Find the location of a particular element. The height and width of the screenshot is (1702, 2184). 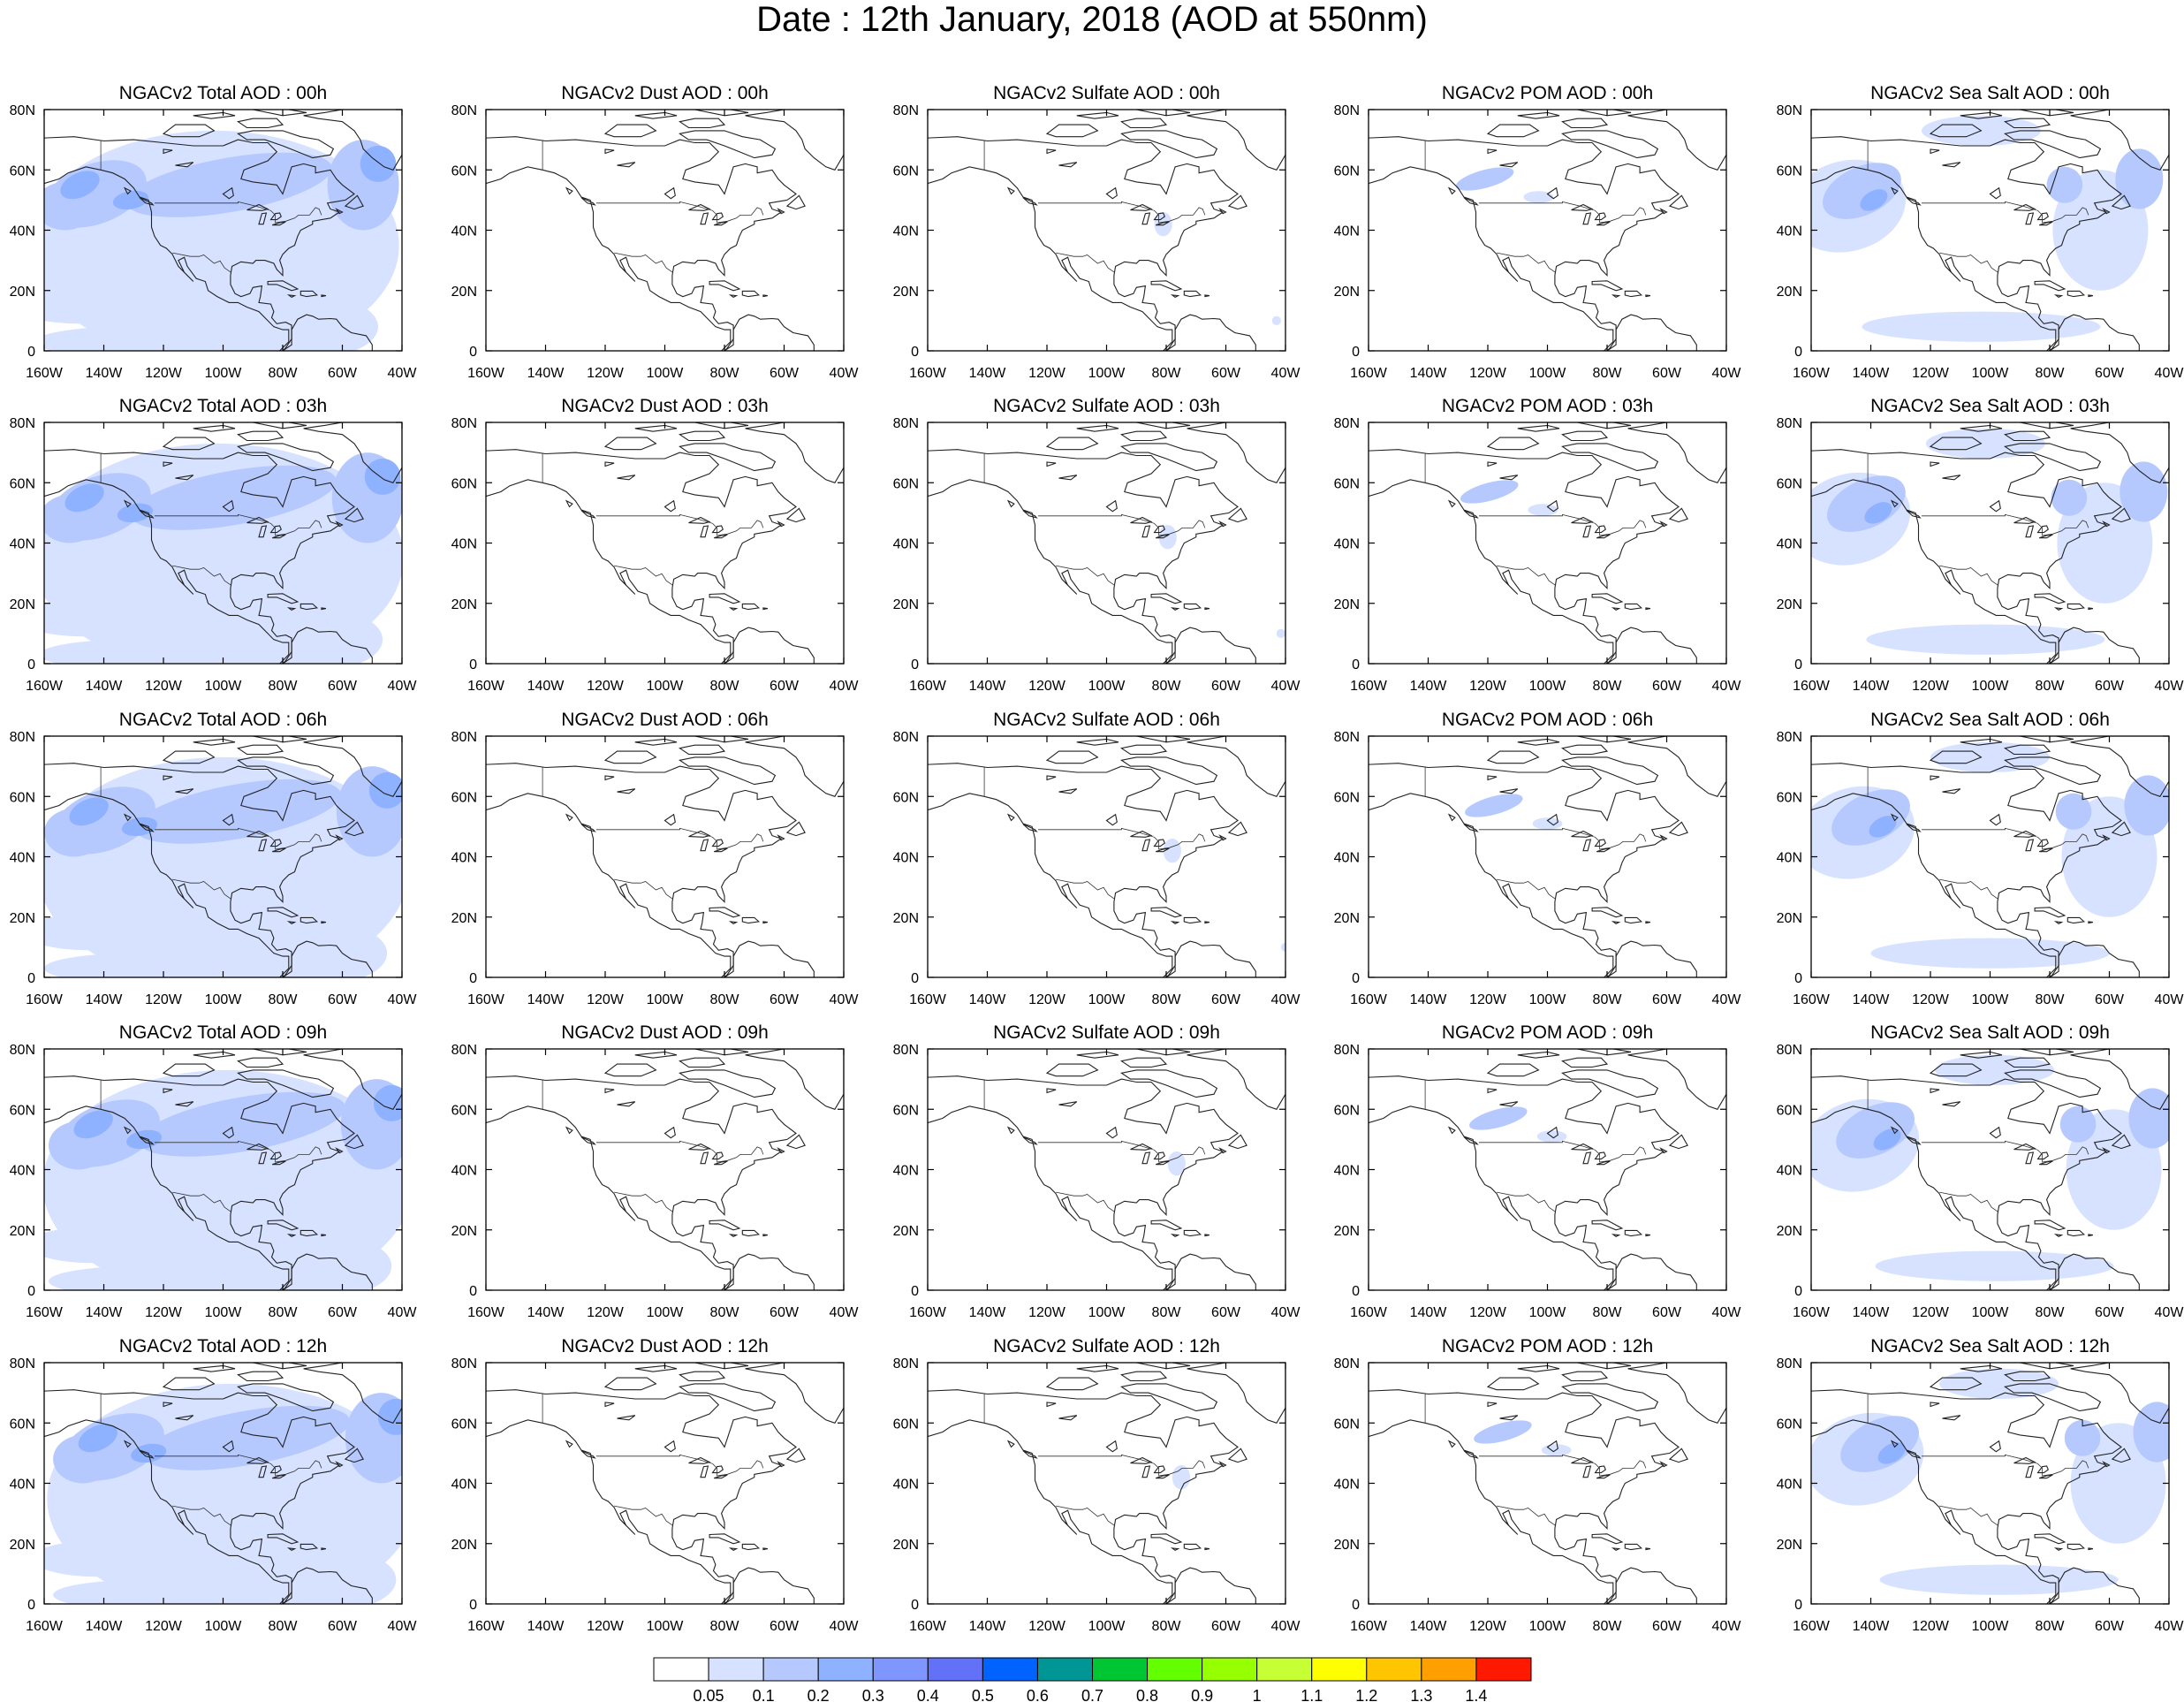

coastline-layer is located at coordinates (1990, 856).